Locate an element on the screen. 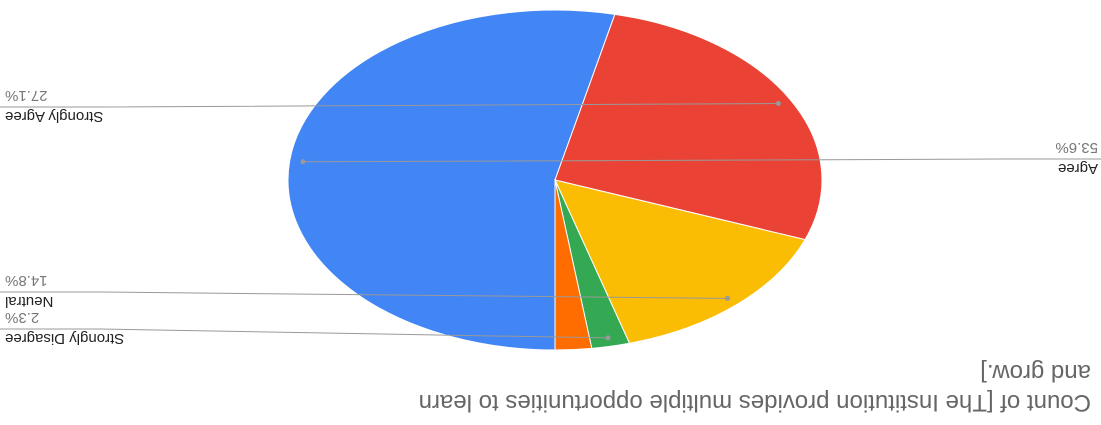  slice-label-value: 14.8% is located at coordinates (26, 280).